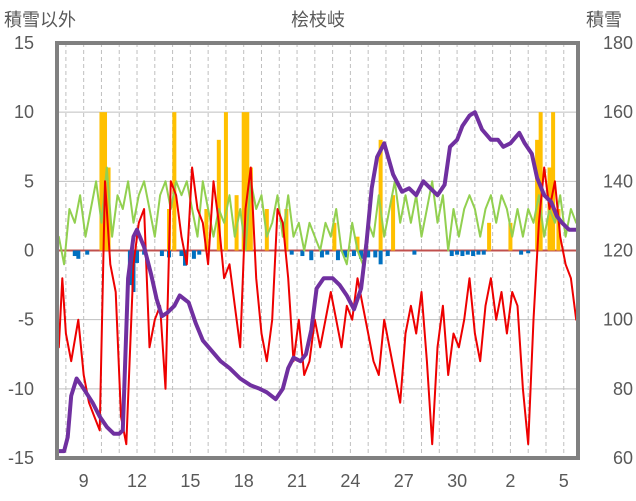 This screenshot has width=636, height=501. Describe the element at coordinates (29, 181) in the screenshot. I see `left-tick-label: 5` at that location.